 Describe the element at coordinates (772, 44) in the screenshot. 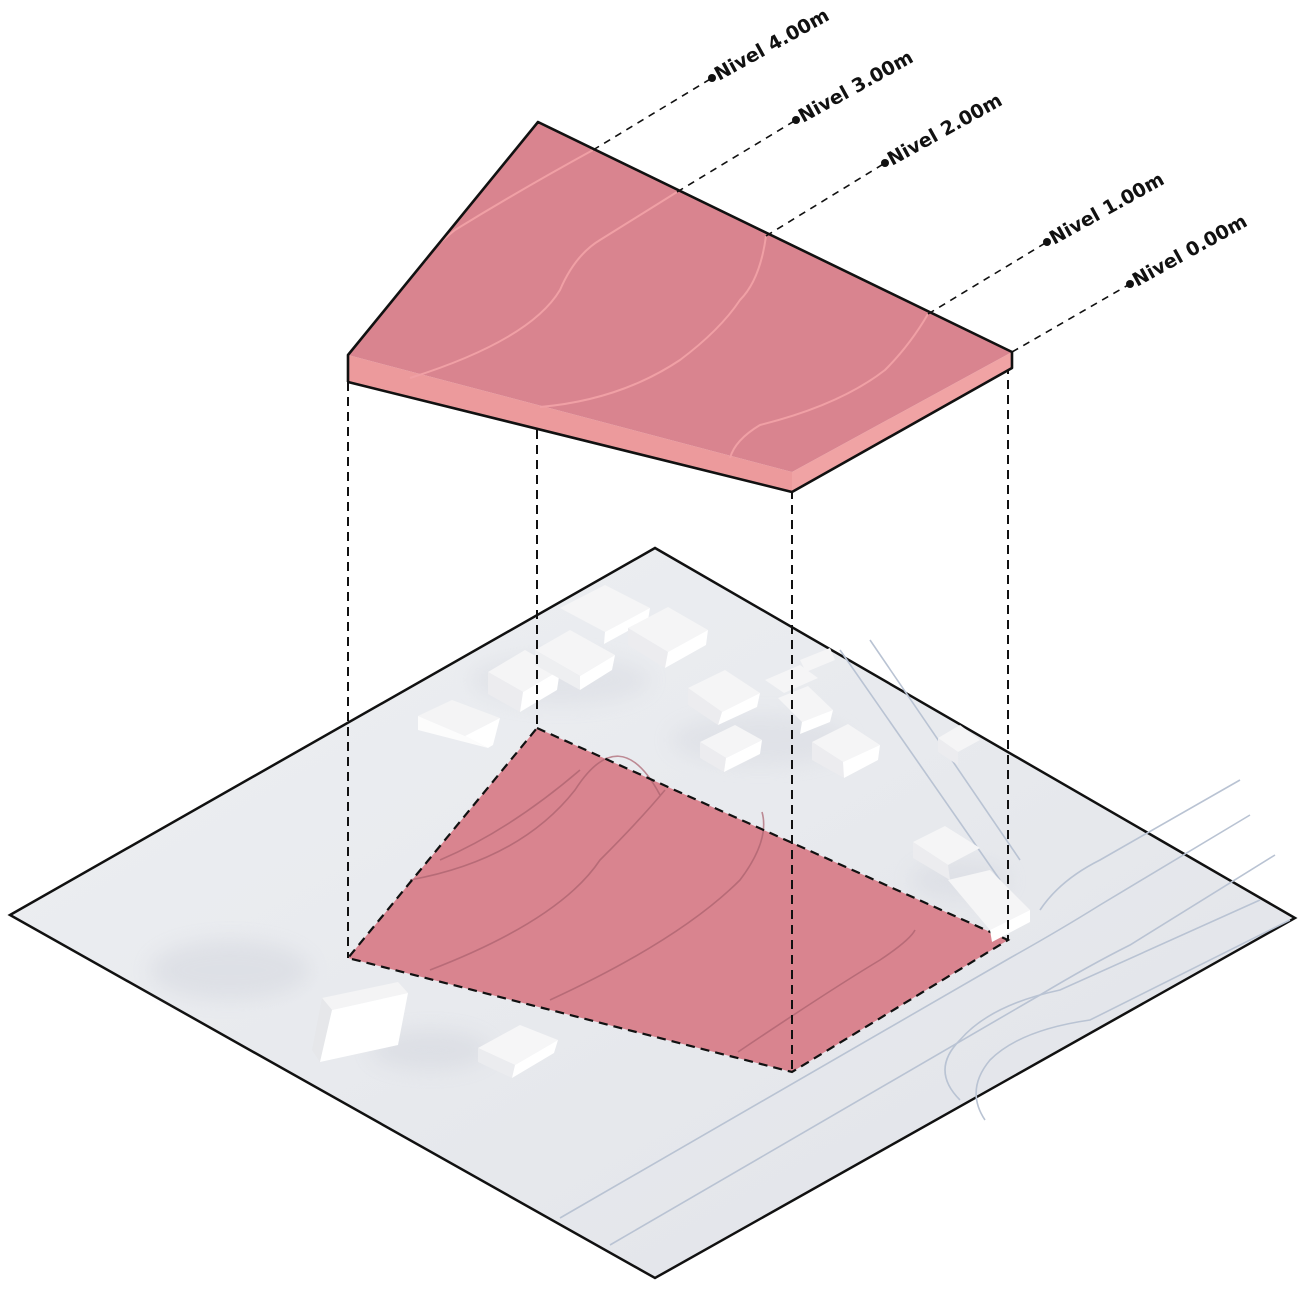

I see `level-label: Nivel 4.00m` at that location.